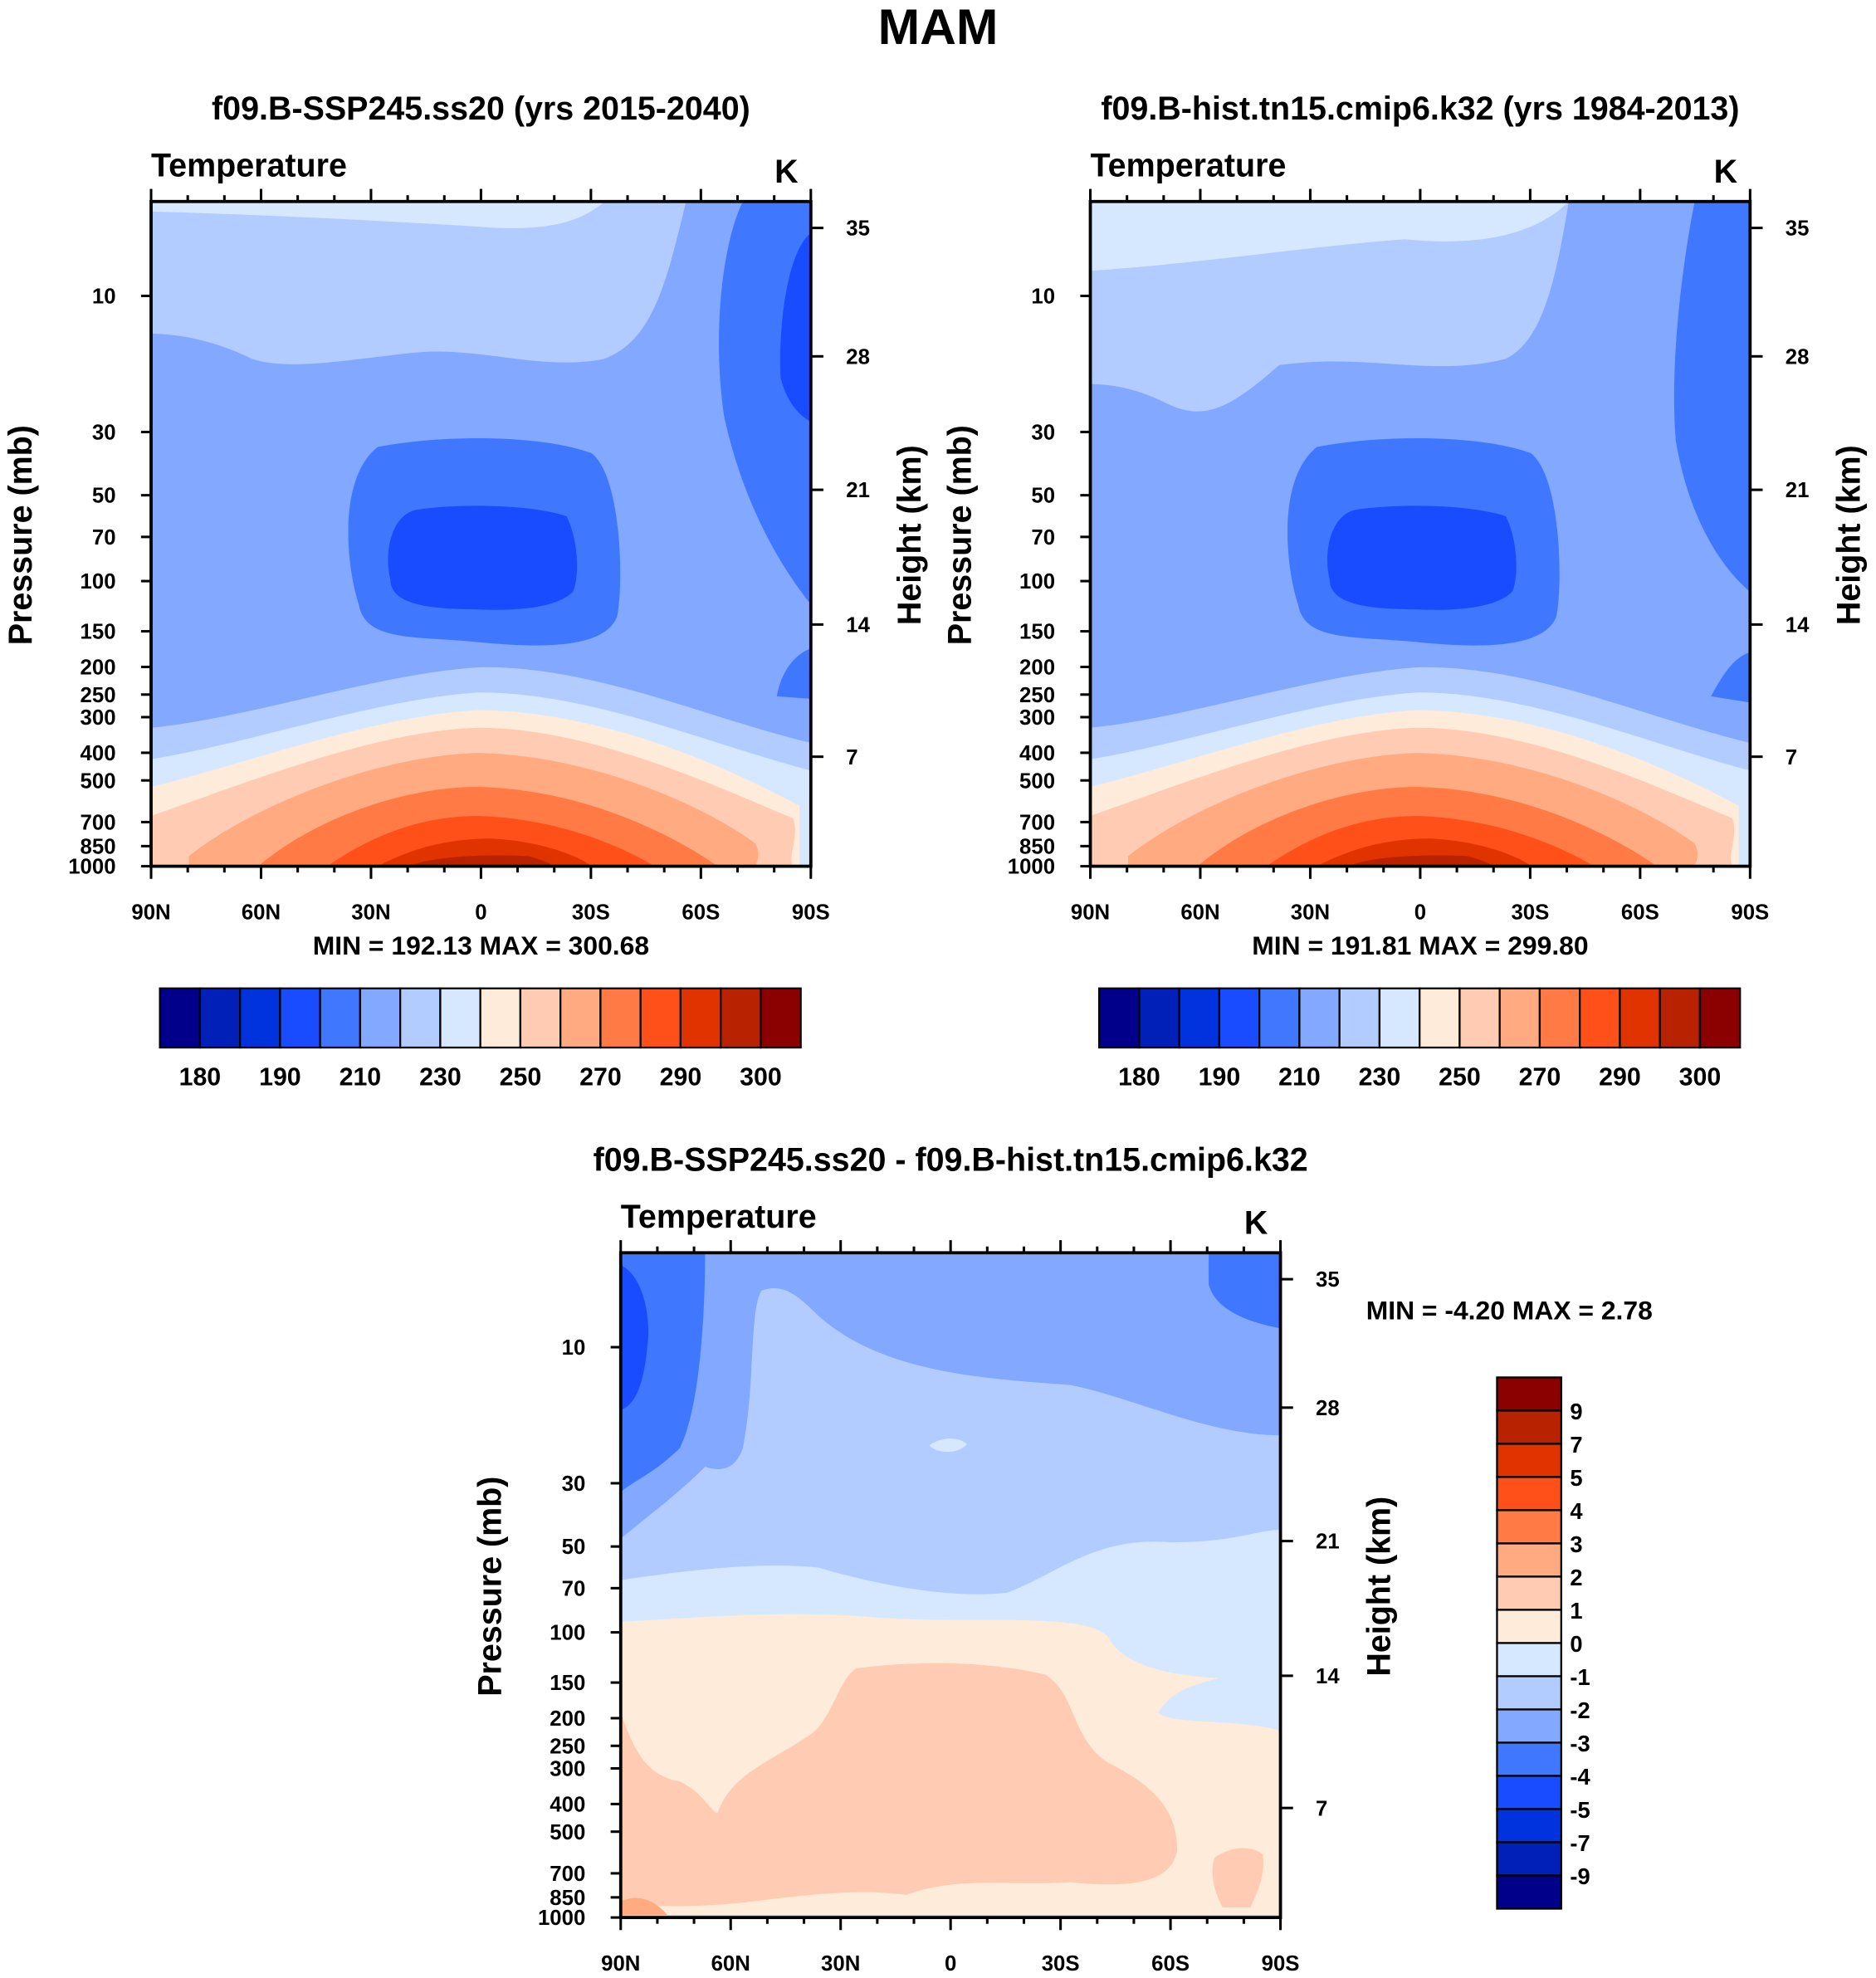 The height and width of the screenshot is (1978, 1876). Describe the element at coordinates (1580, 1710) in the screenshot. I see `colorbar-label: -2` at that location.